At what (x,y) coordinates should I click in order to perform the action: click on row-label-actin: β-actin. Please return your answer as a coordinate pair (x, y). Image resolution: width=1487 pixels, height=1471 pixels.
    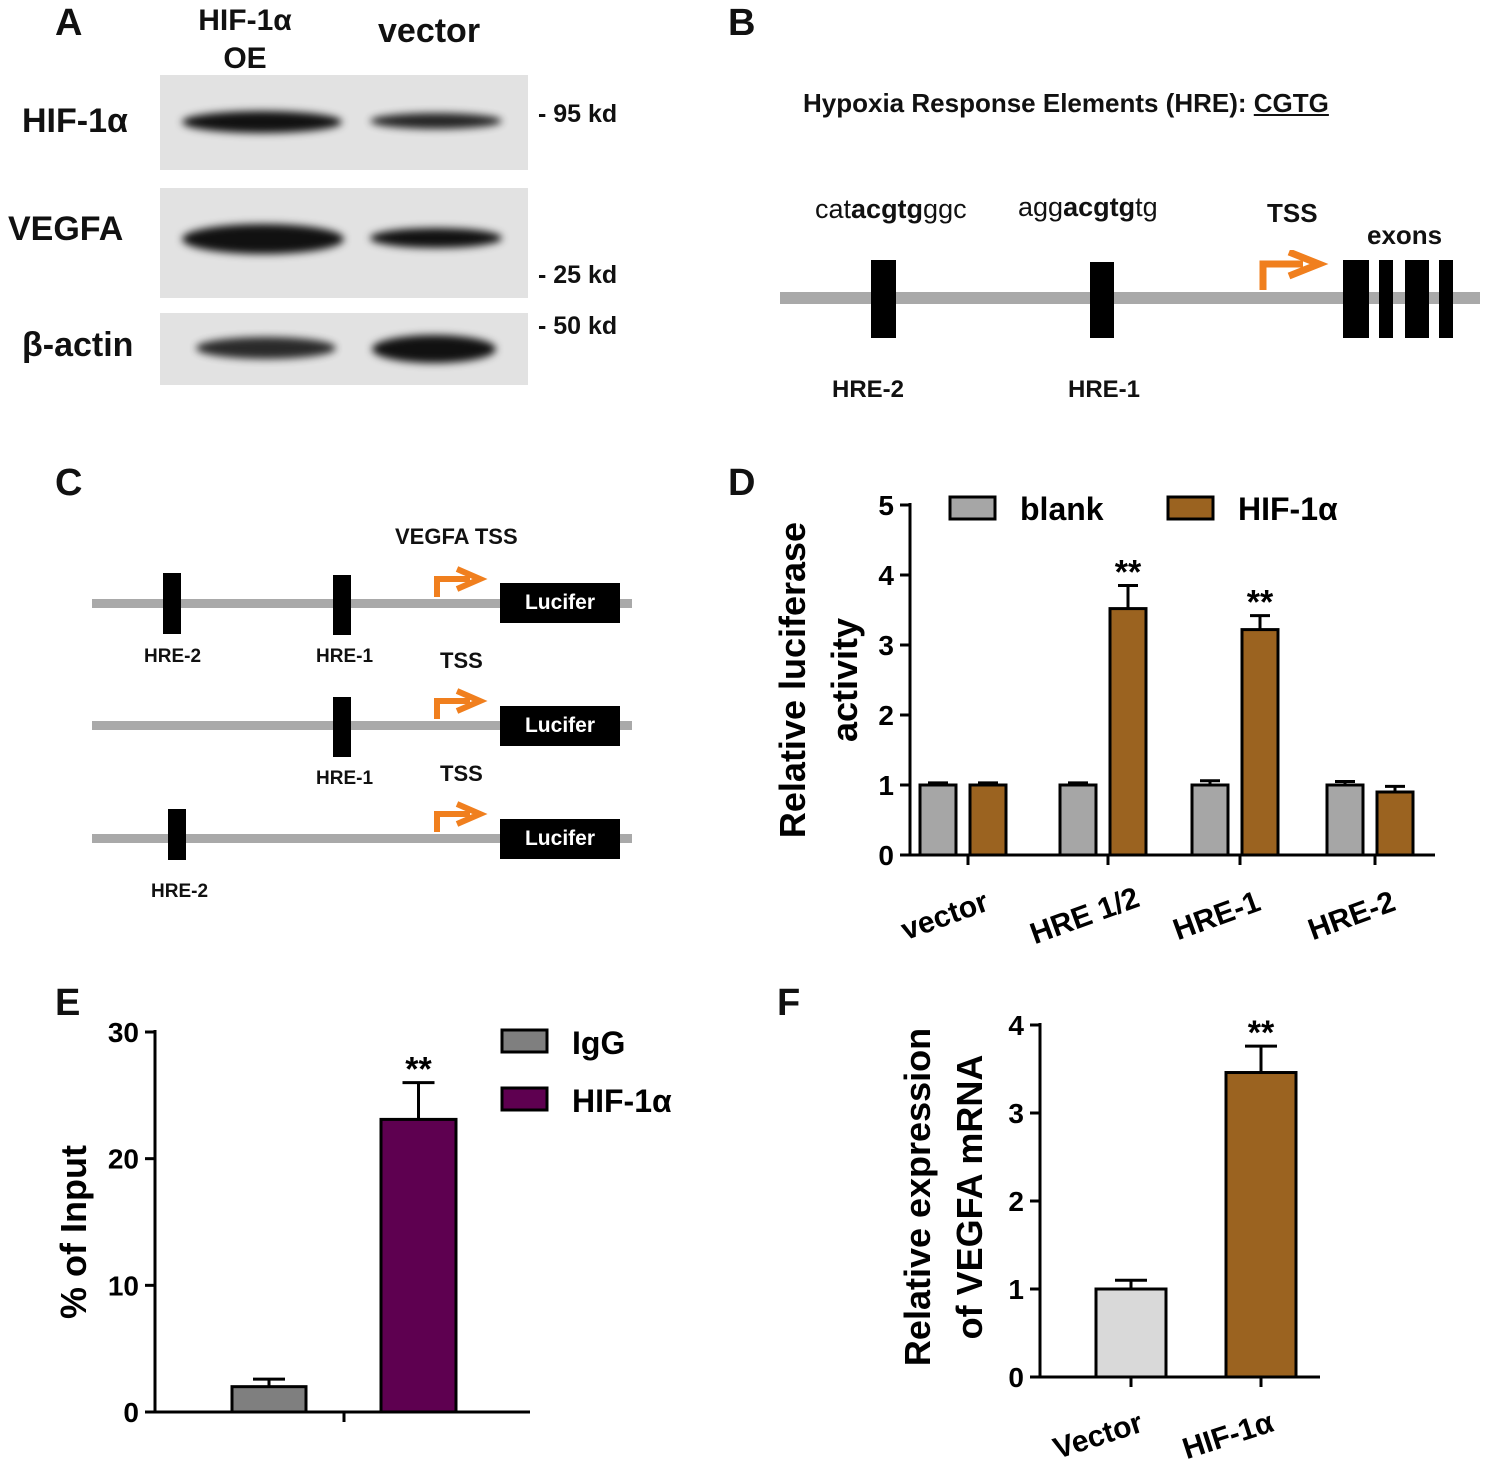
    Looking at the image, I should click on (78, 345).